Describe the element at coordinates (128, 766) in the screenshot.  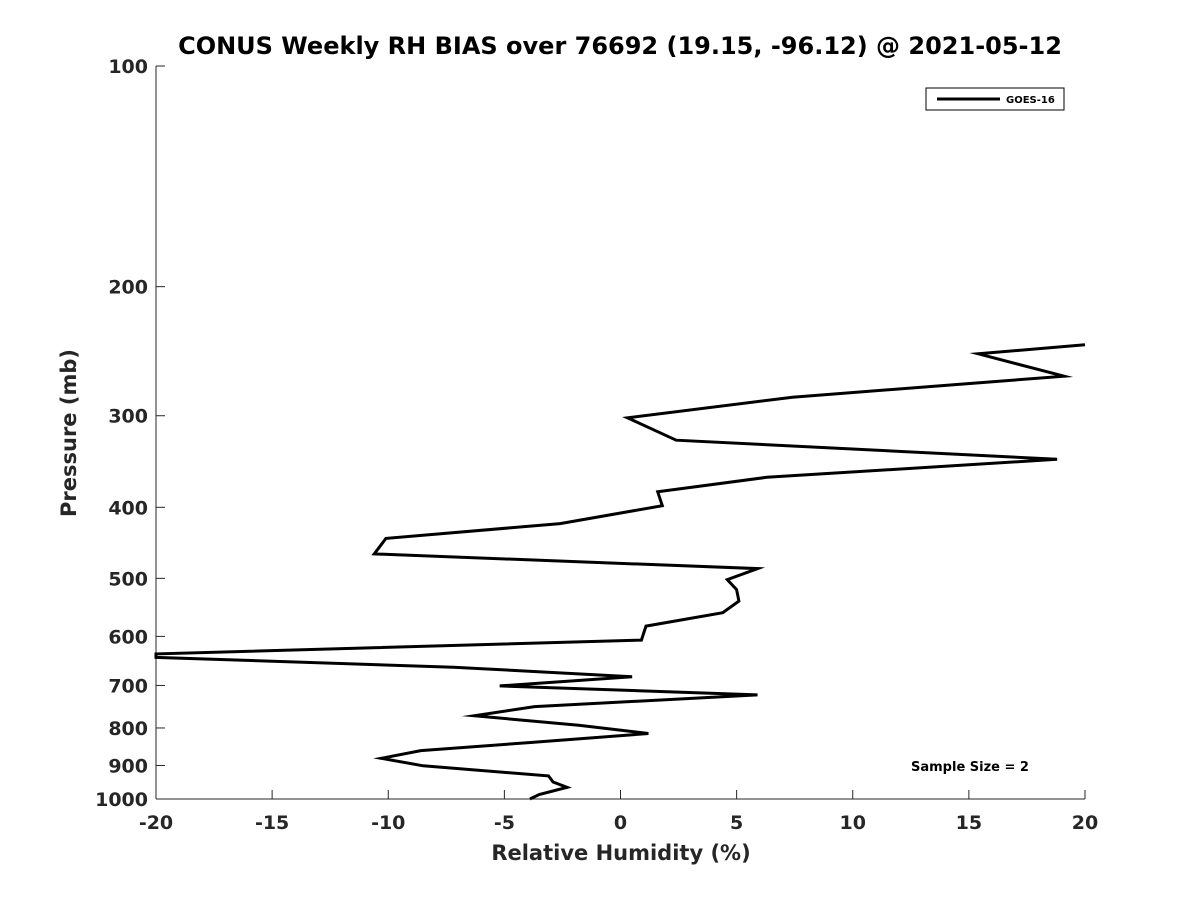
I see `y-tick-label: 900` at that location.